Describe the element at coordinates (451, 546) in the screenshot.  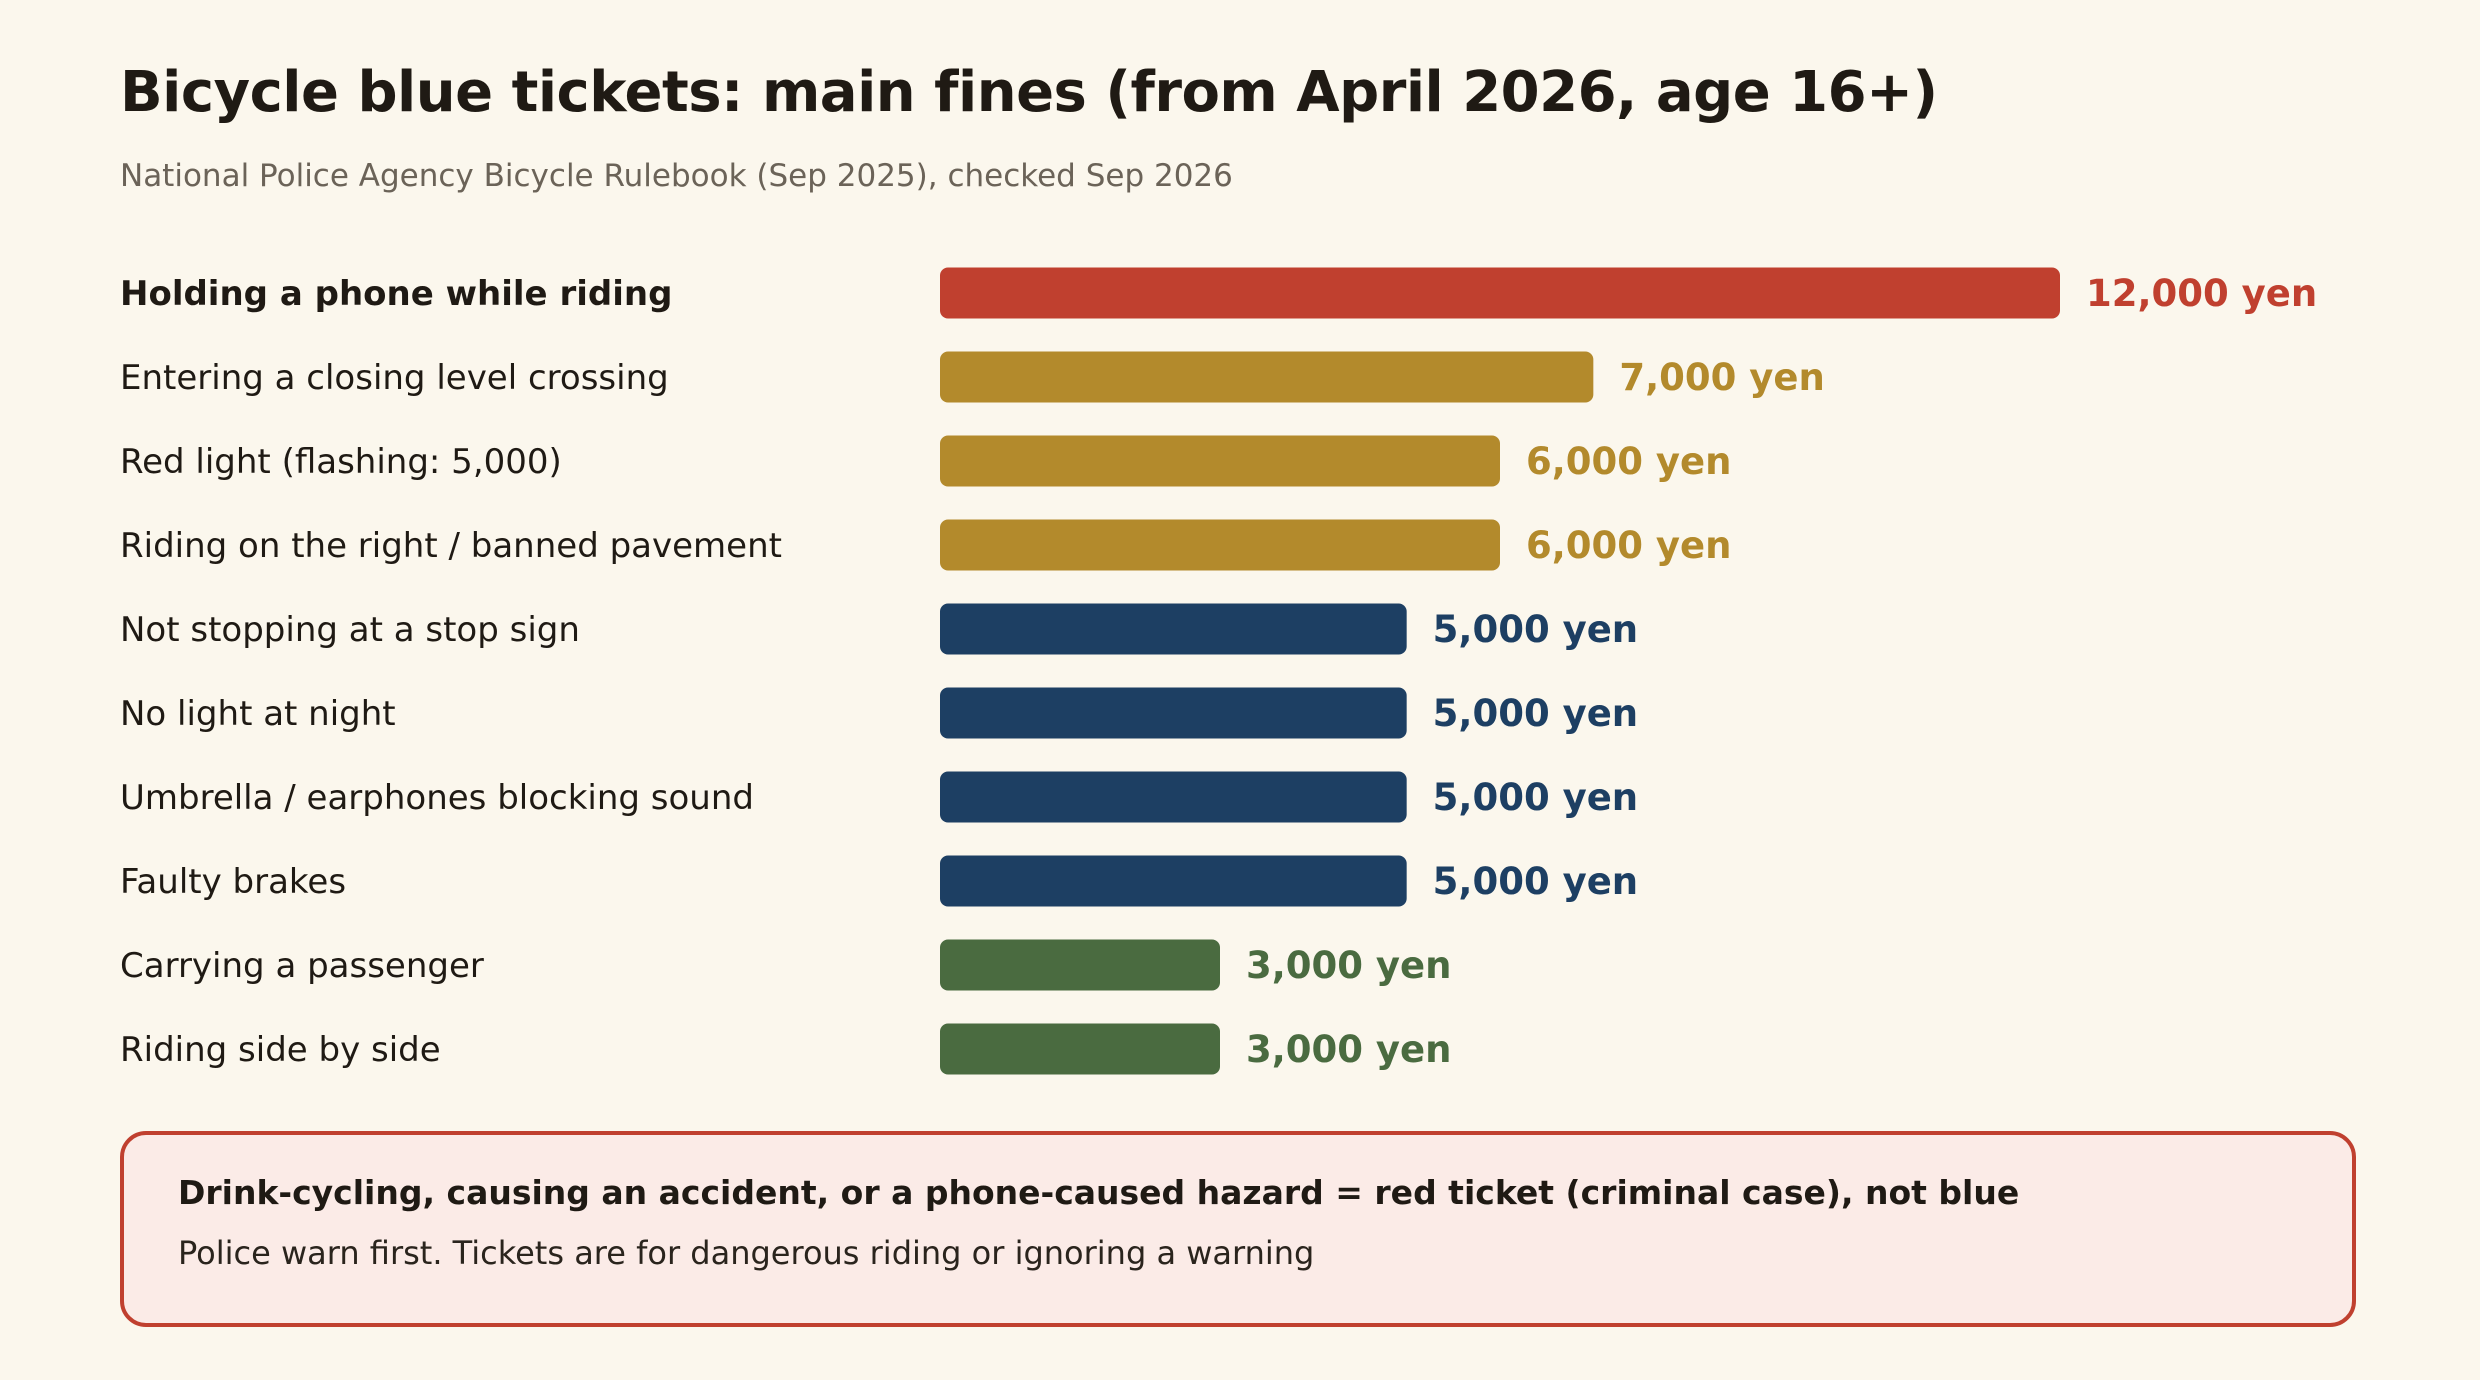
I see `category-label: Riding on the right / banned pavement` at that location.